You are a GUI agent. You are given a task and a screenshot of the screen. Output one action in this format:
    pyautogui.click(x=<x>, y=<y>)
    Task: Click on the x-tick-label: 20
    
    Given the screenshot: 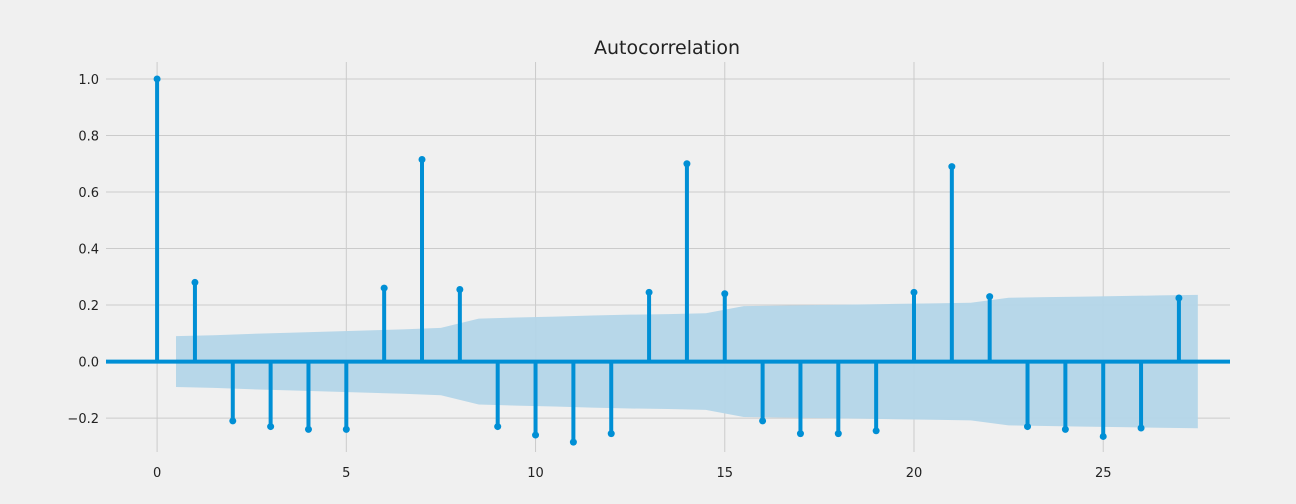 What is the action you would take?
    pyautogui.click(x=914, y=473)
    